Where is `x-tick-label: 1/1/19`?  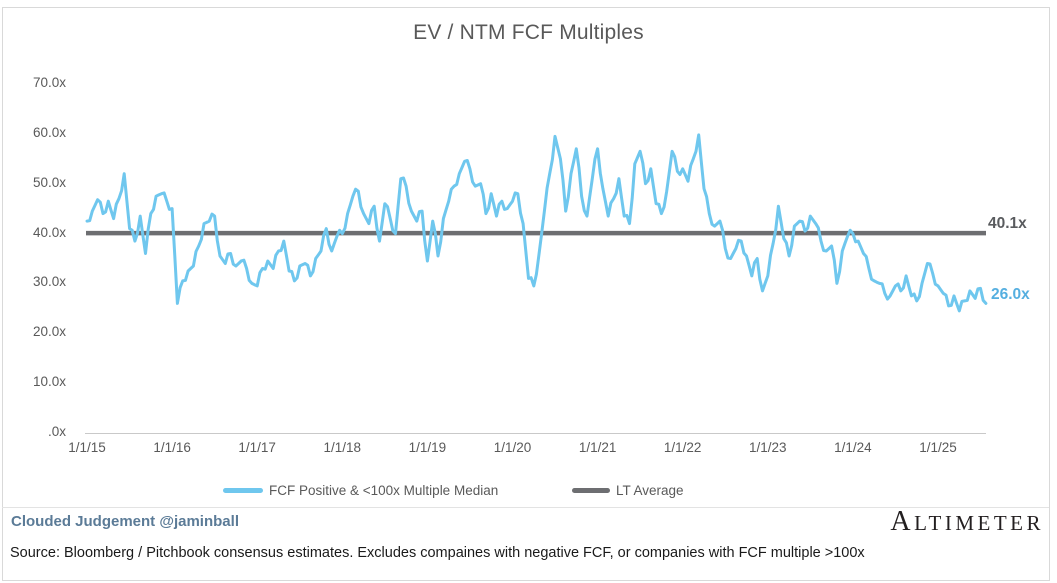
x-tick-label: 1/1/19 is located at coordinates (427, 447).